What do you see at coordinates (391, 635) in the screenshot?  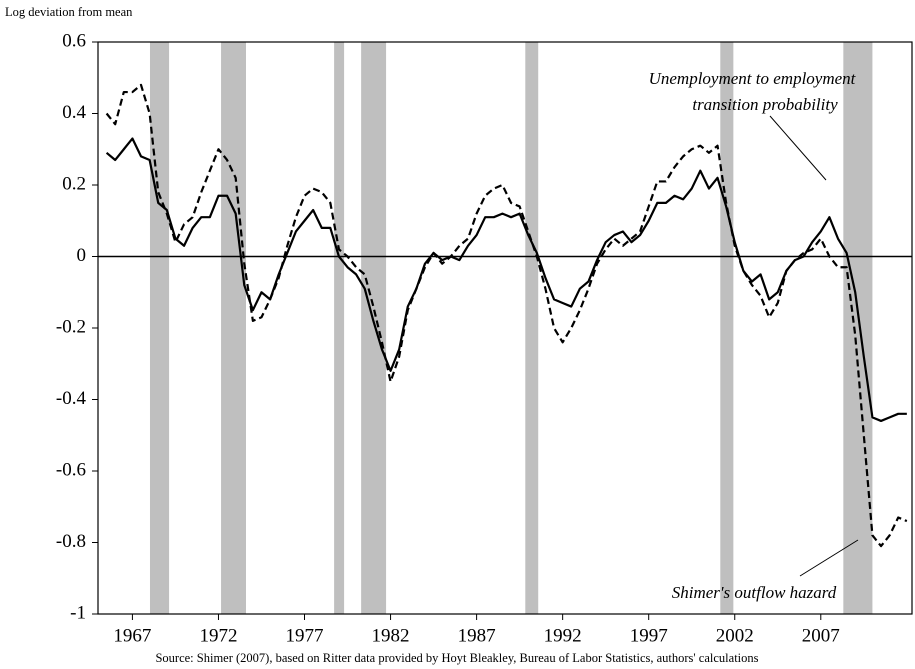 I see `x-tick-label: 1982` at bounding box center [391, 635].